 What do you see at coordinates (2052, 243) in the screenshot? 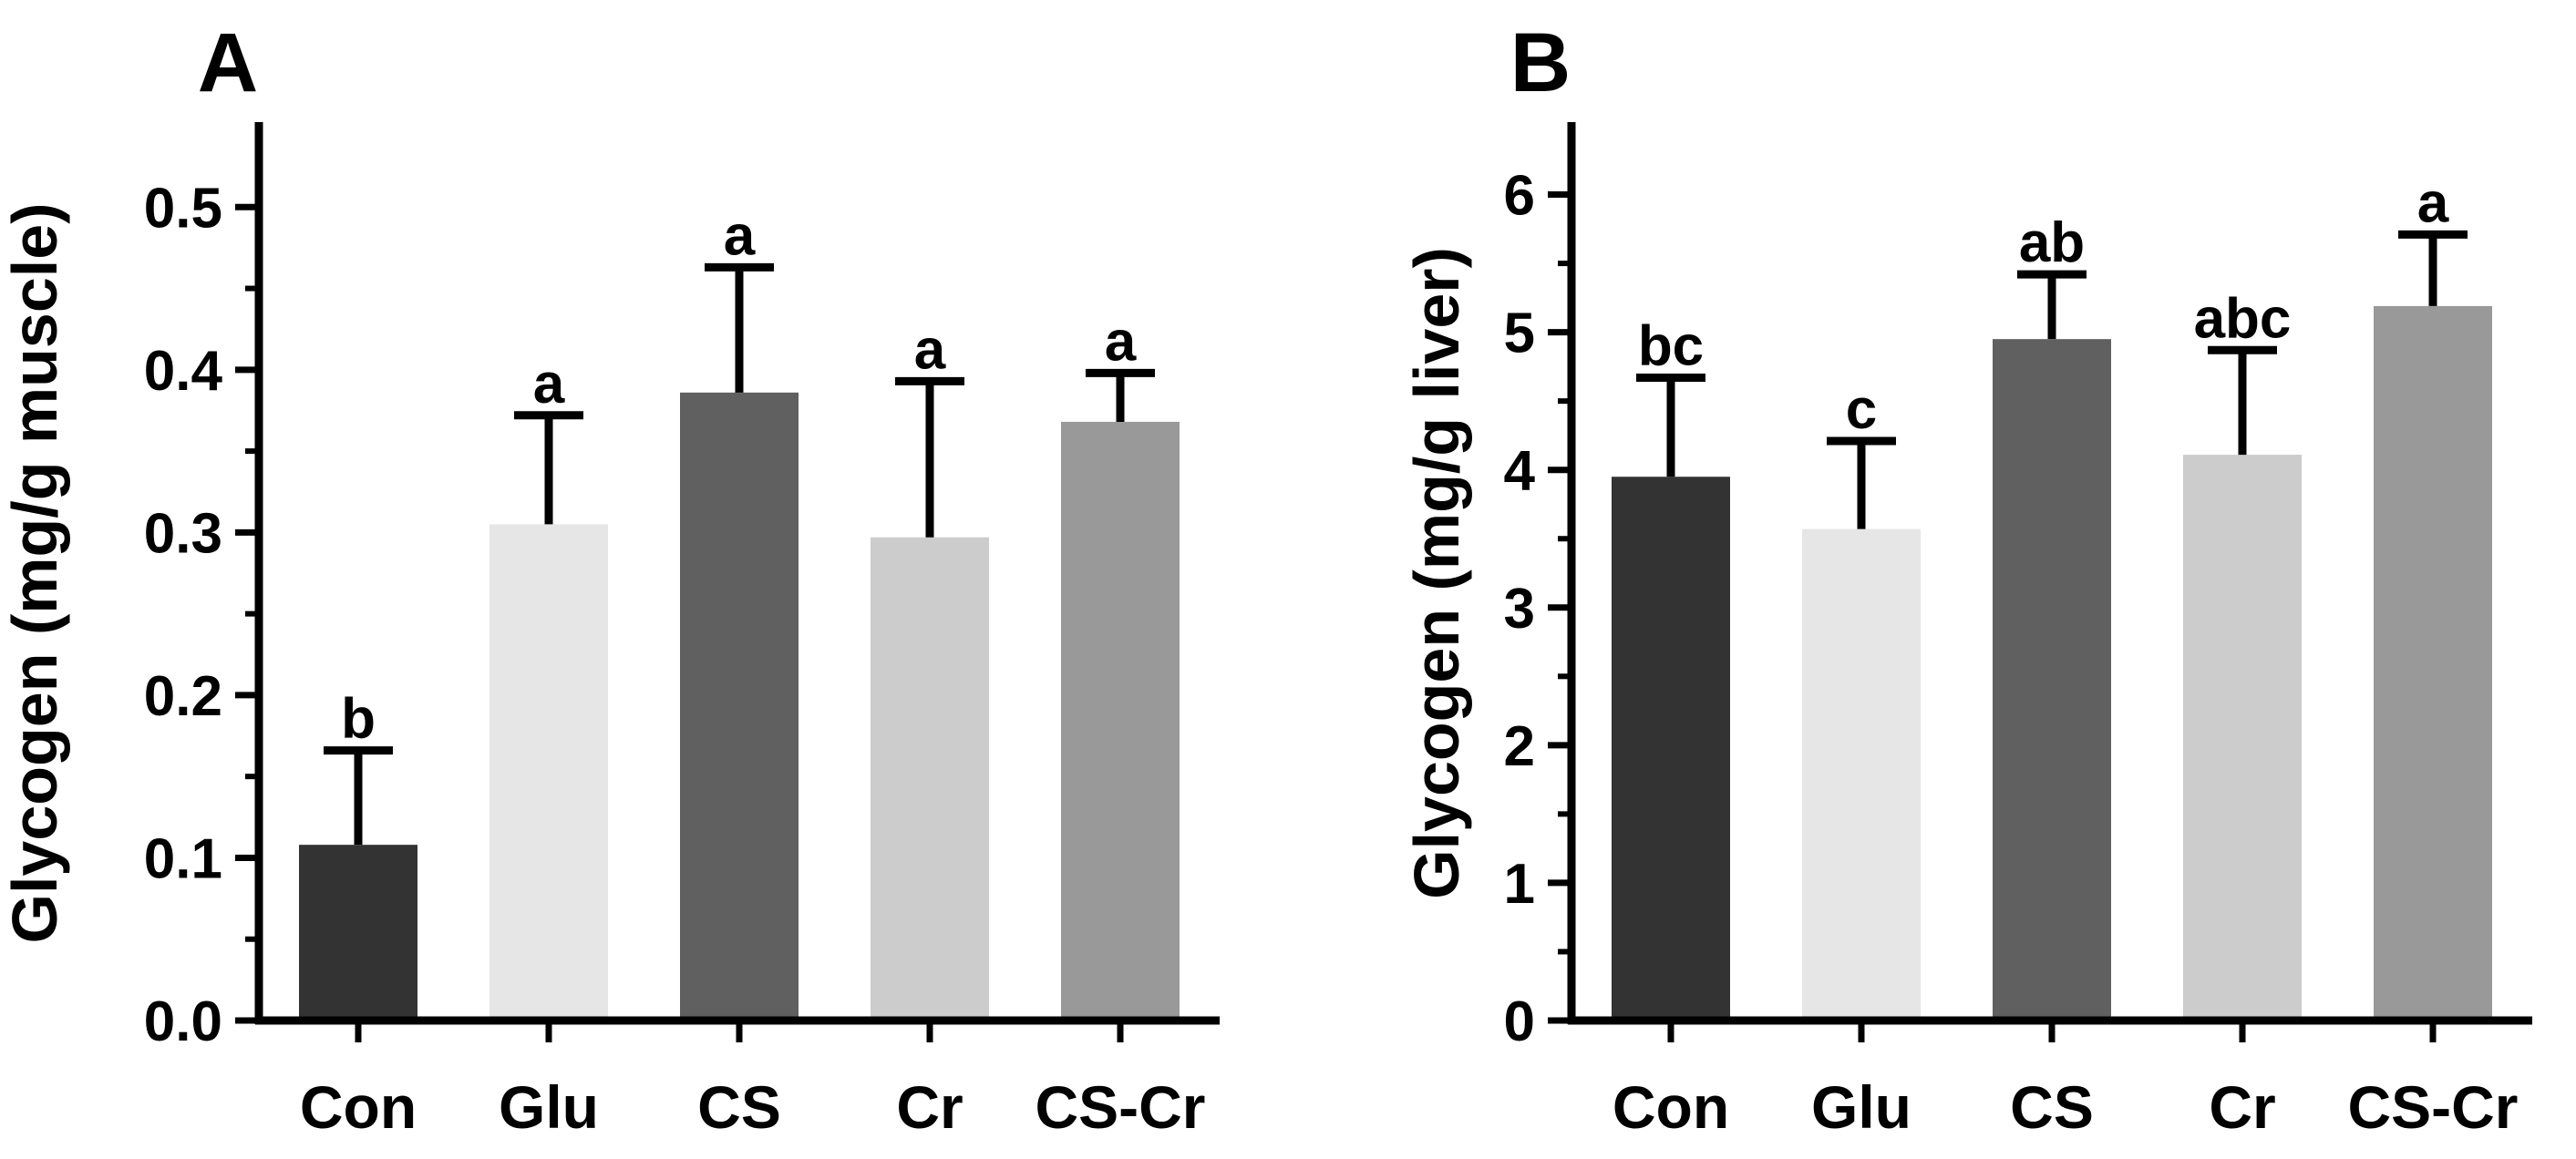
I see `significance-letter: ab` at bounding box center [2052, 243].